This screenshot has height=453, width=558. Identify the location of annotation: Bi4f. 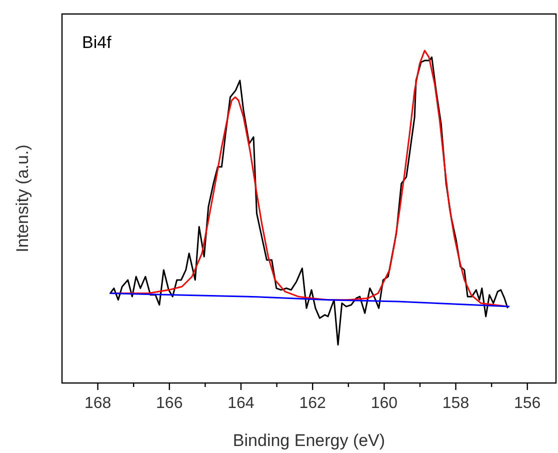
(97, 42).